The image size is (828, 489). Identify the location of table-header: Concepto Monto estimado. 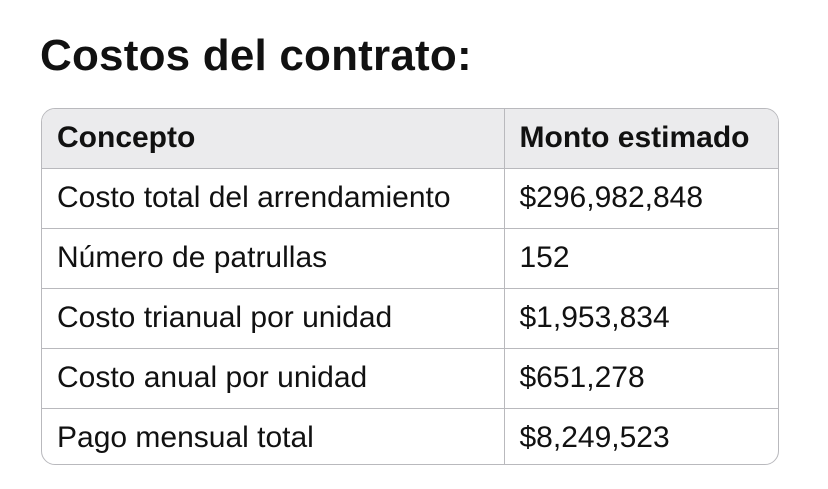
(410, 139).